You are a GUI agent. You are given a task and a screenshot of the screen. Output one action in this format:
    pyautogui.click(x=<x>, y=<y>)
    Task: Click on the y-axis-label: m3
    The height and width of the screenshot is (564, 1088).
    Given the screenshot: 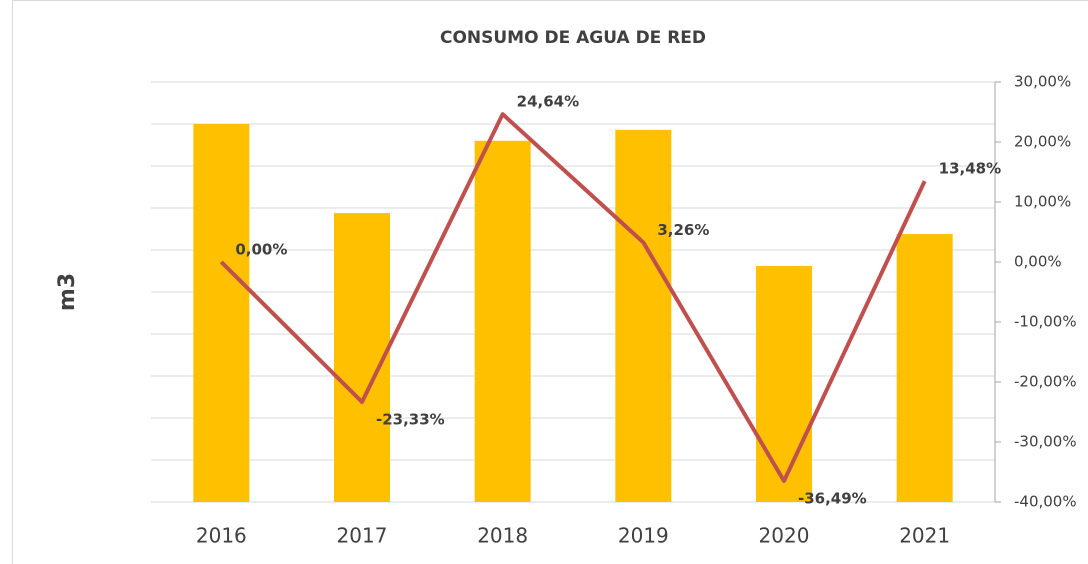 What is the action you would take?
    pyautogui.click(x=67, y=292)
    